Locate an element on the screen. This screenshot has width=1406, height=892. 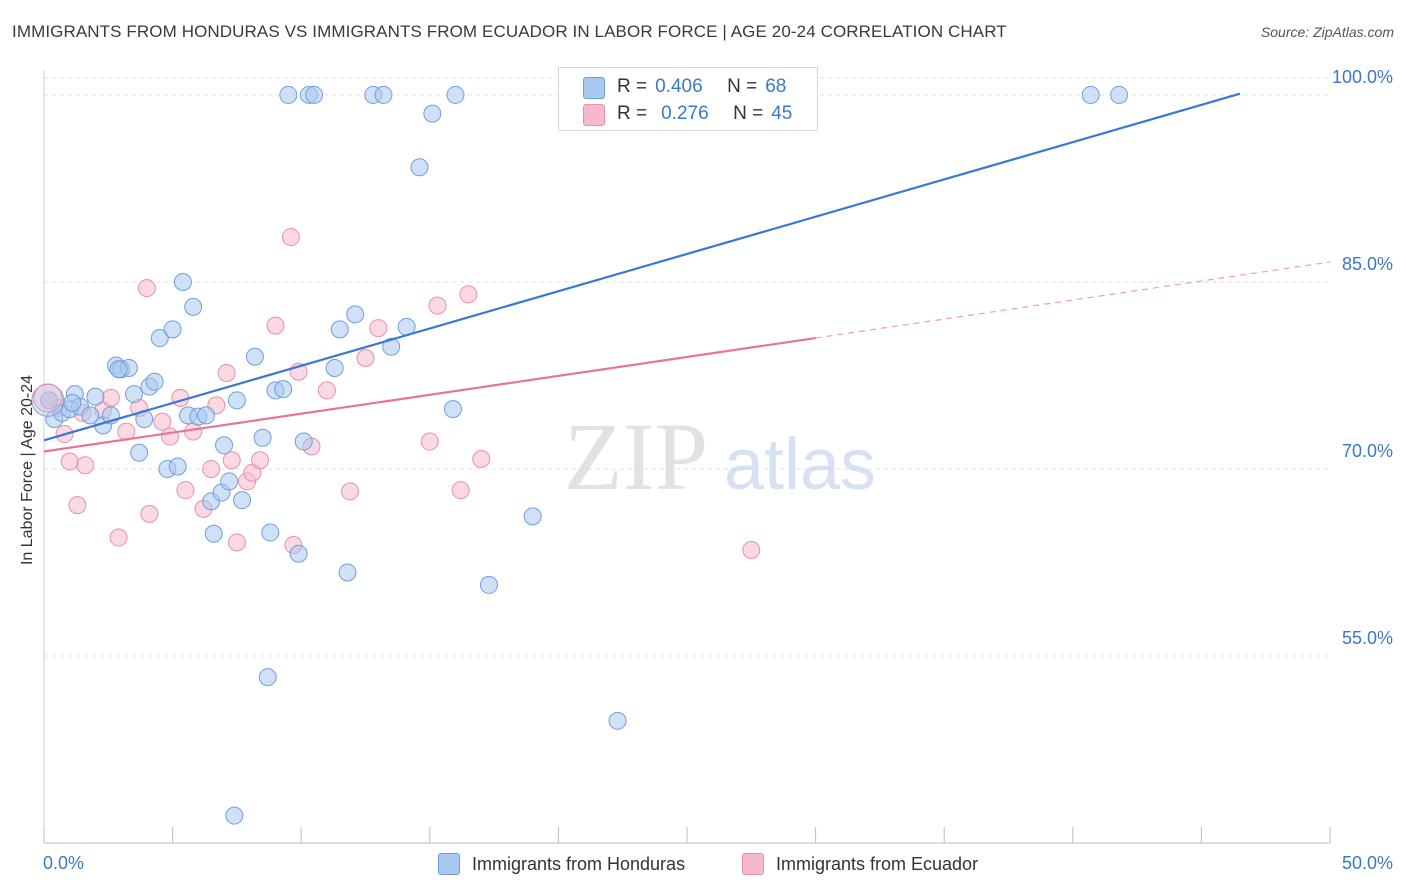
r-value: 0.406 is located at coordinates (679, 86).